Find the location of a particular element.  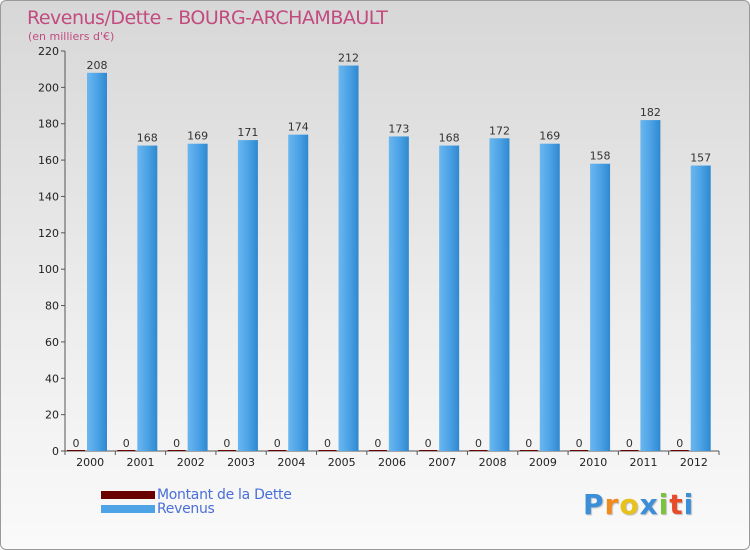

y-tick-label: 0 is located at coordinates (55, 451).